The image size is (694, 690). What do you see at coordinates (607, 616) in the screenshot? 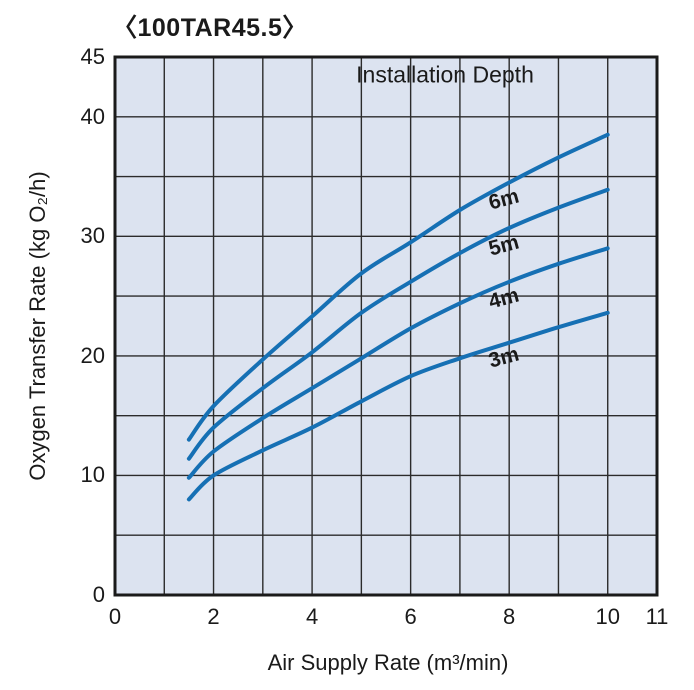
I see `x-tick-label-10: 10` at bounding box center [607, 616].